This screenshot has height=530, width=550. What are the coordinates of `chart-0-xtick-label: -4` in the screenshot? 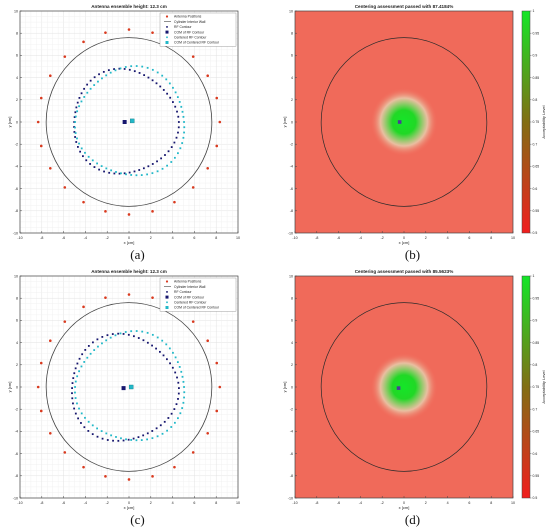 It's located at (85, 238).